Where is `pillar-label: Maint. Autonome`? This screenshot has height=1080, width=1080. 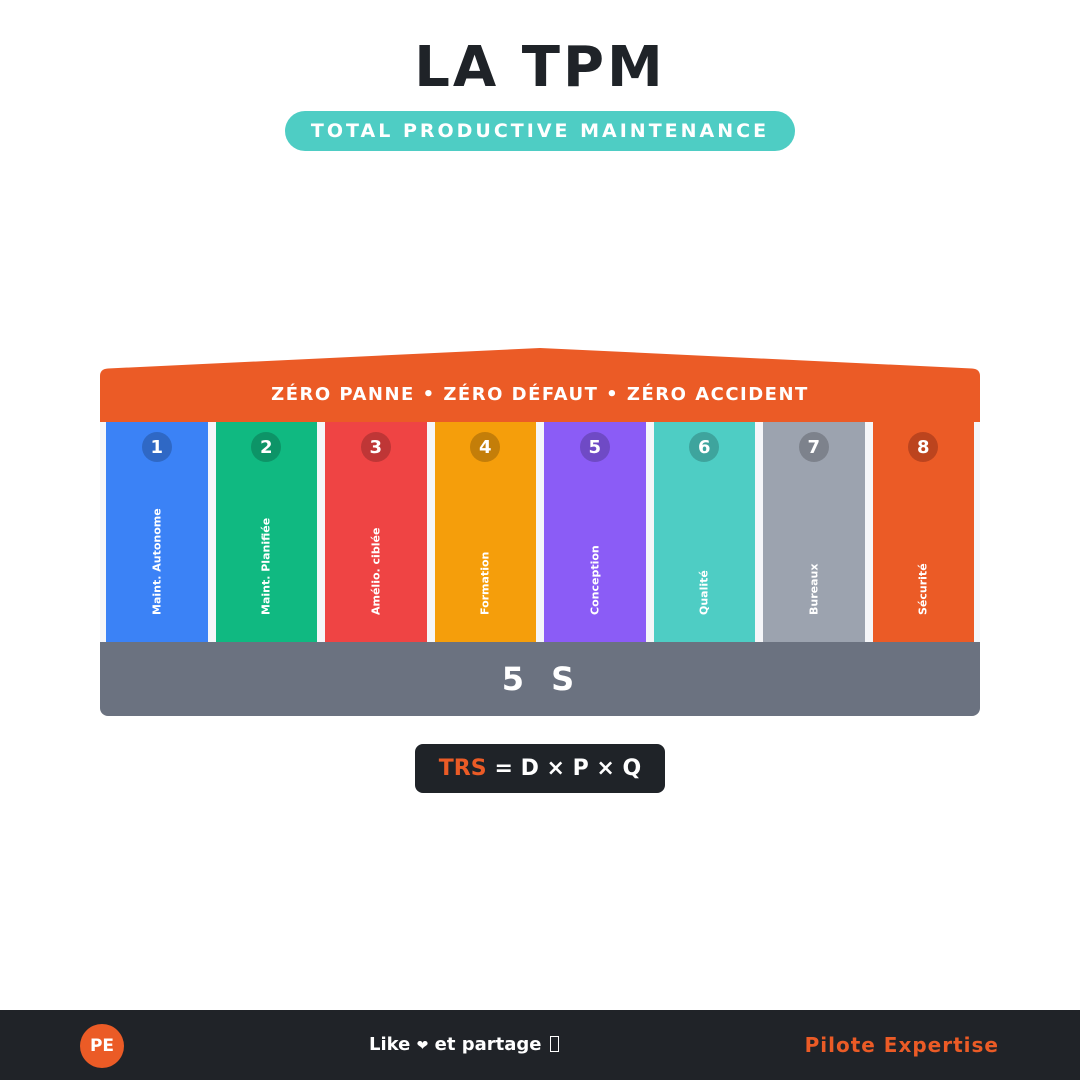 pillar-label: Maint. Autonome is located at coordinates (157, 561).